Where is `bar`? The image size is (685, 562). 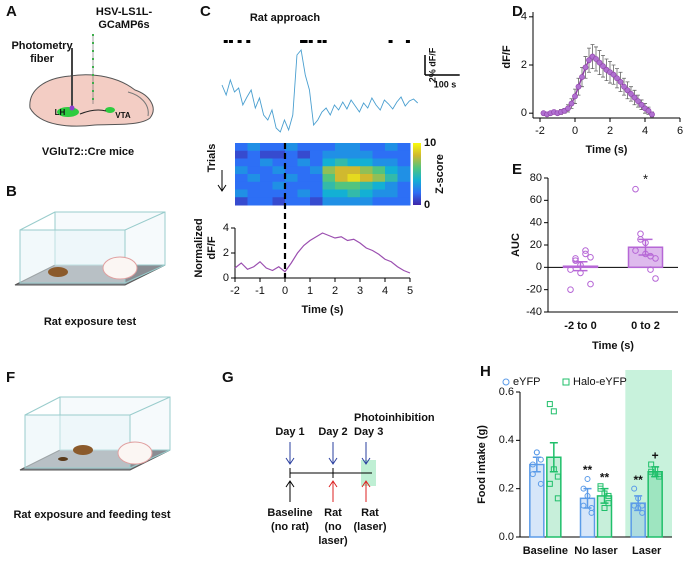
bar is located at coordinates (537, 500).